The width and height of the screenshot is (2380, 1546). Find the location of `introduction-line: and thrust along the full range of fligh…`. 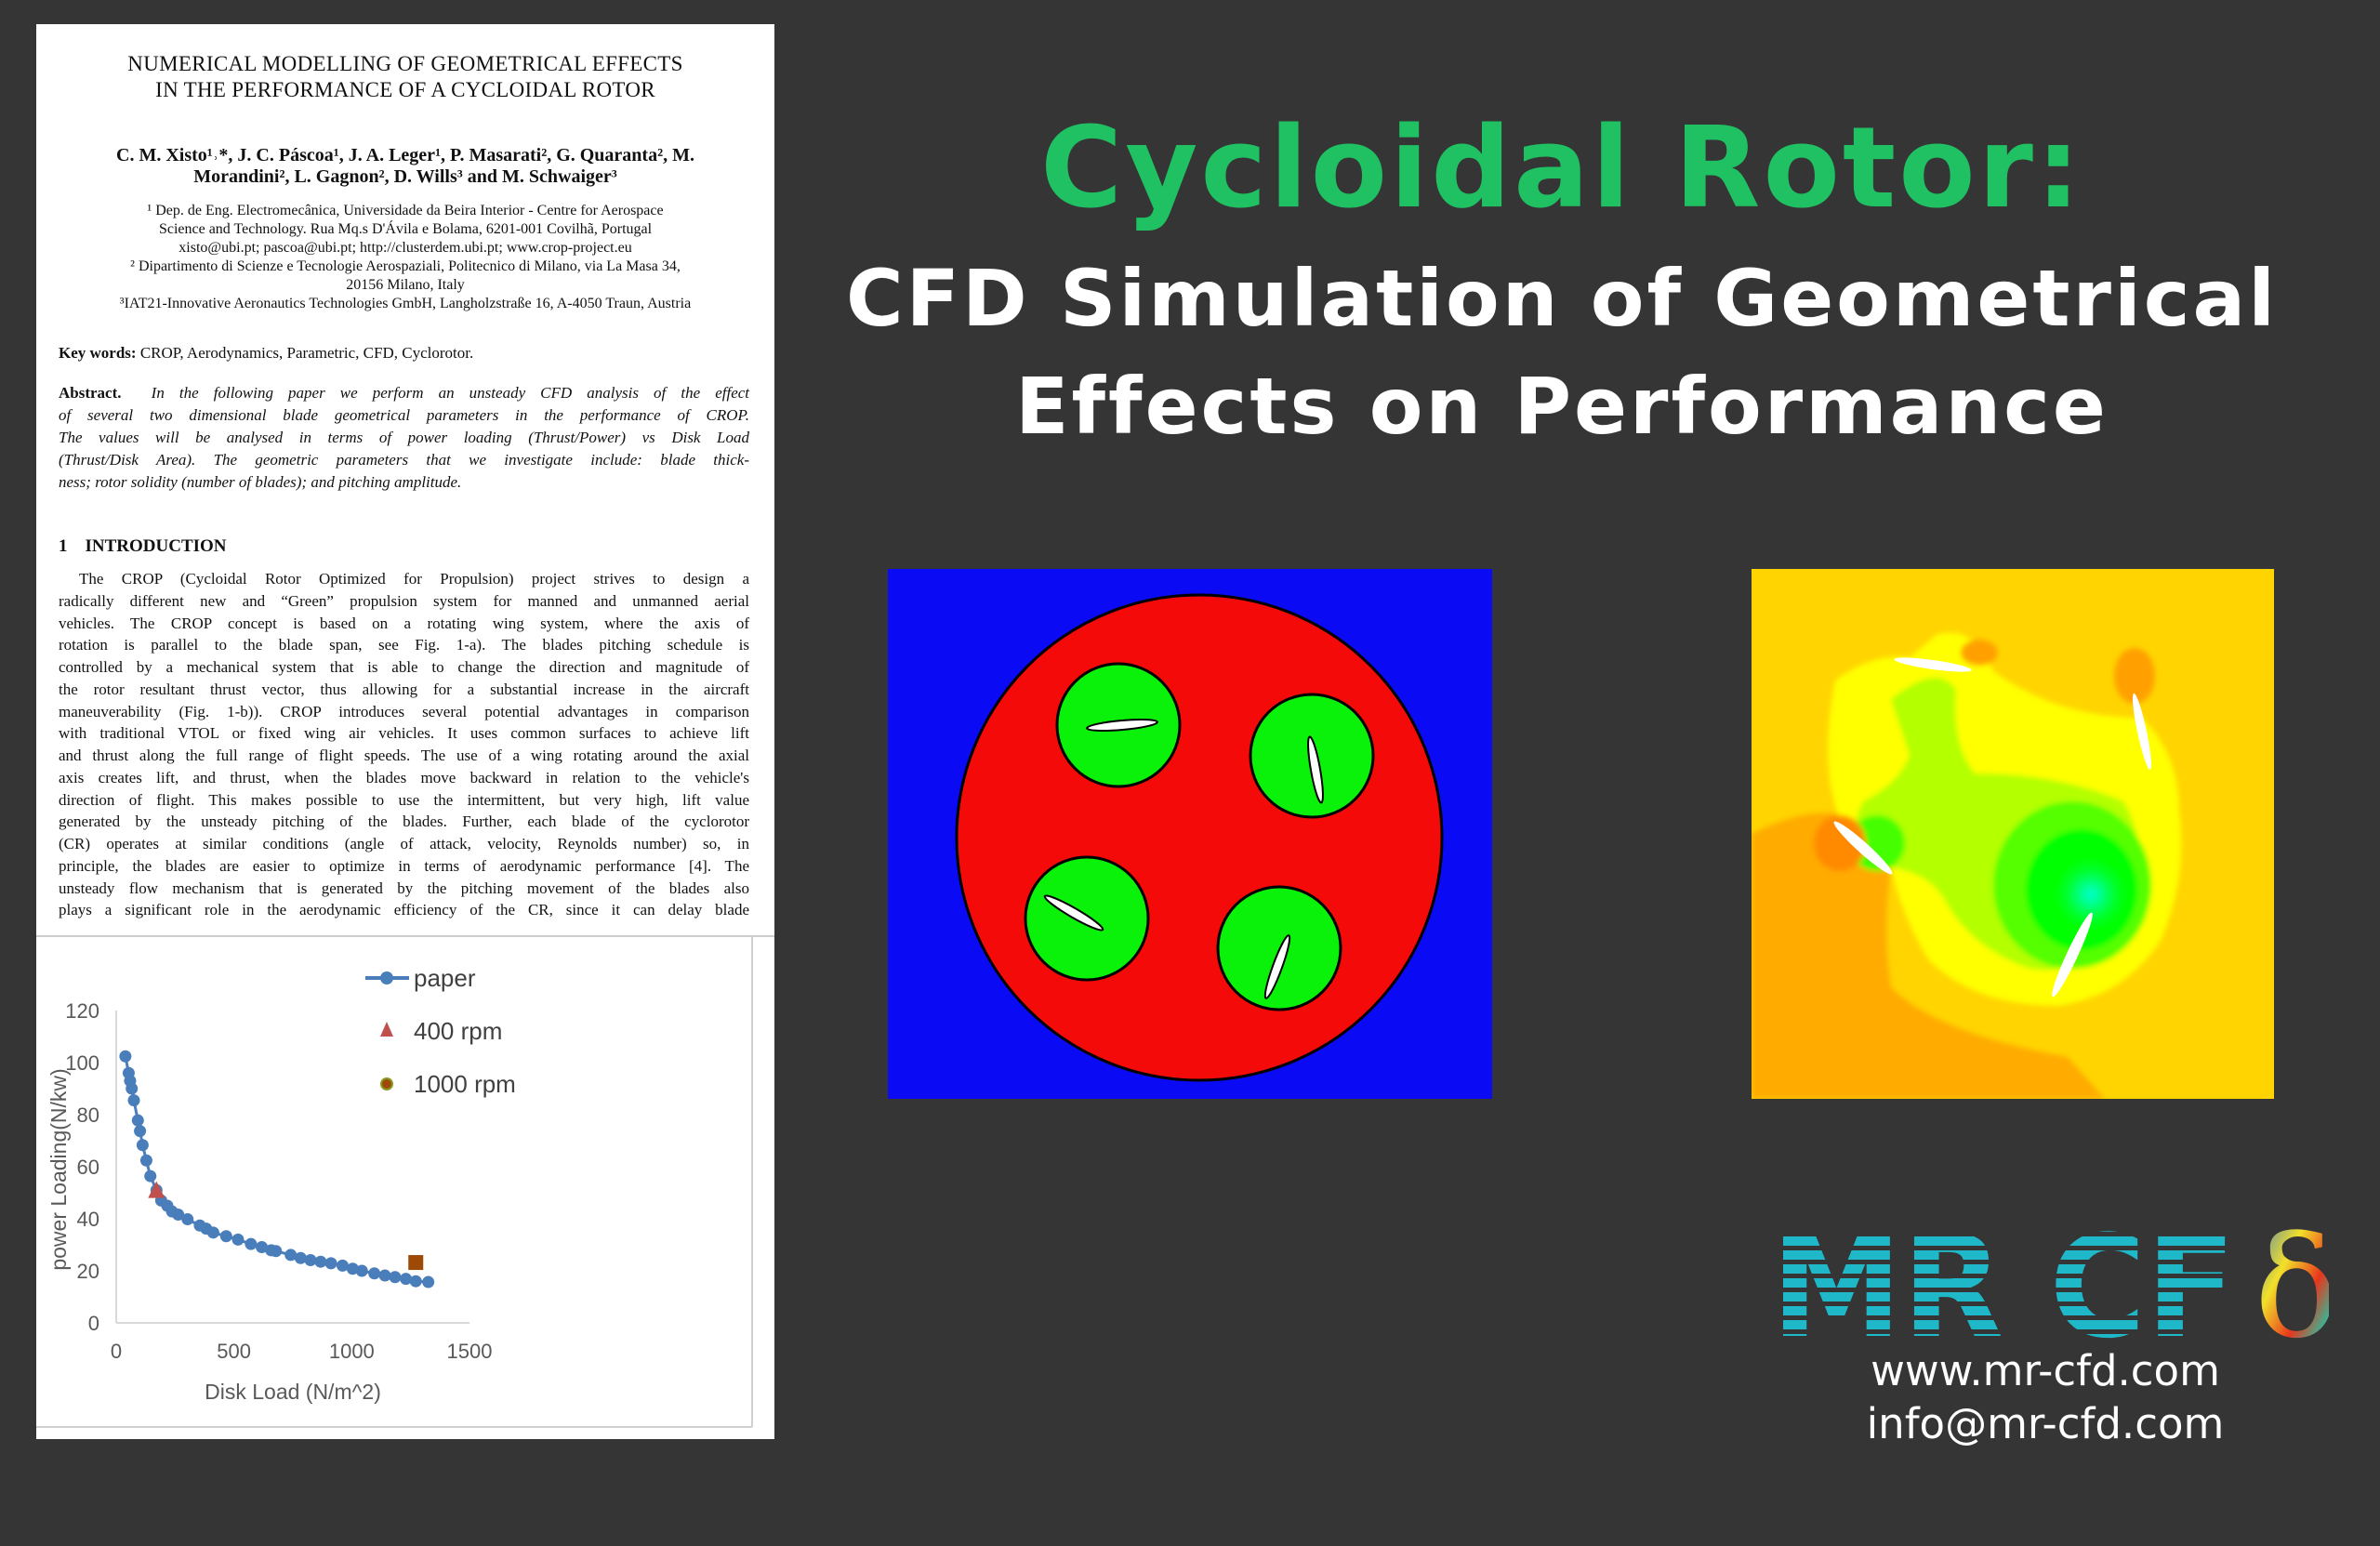

introduction-line: and thrust along the full range of fligh… is located at coordinates (404, 755).